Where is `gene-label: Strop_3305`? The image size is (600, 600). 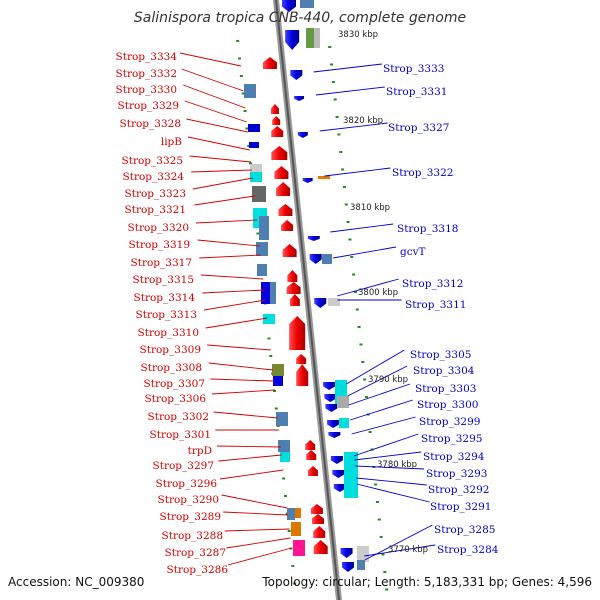 gene-label: Strop_3305 is located at coordinates (440, 355).